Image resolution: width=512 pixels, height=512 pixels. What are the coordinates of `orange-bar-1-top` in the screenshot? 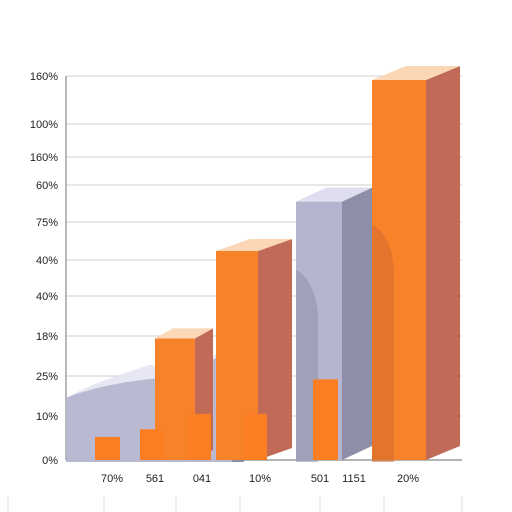 It's located at (184, 333).